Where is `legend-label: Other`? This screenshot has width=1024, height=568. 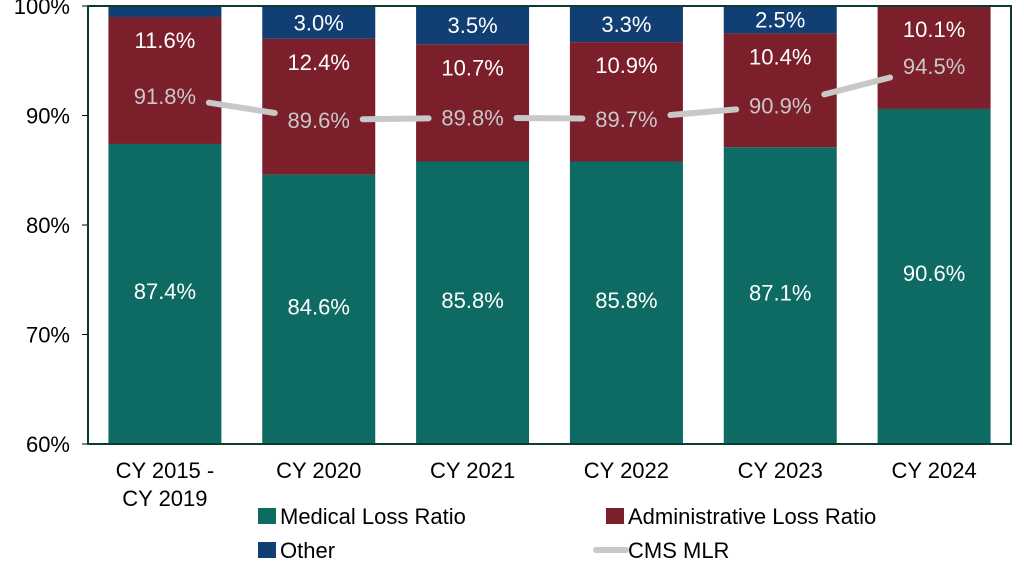 legend-label: Other is located at coordinates (307, 550).